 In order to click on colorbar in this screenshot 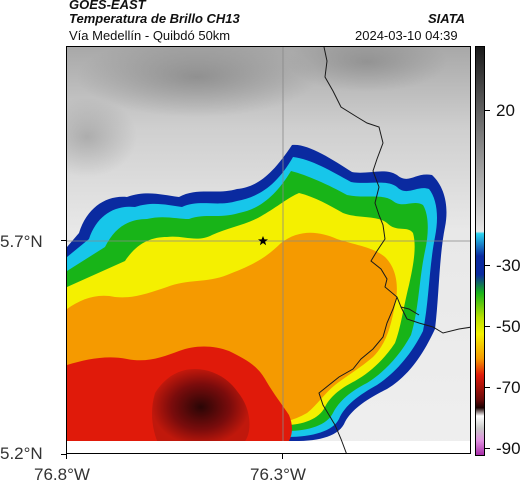, I will do `click(480, 251)`.